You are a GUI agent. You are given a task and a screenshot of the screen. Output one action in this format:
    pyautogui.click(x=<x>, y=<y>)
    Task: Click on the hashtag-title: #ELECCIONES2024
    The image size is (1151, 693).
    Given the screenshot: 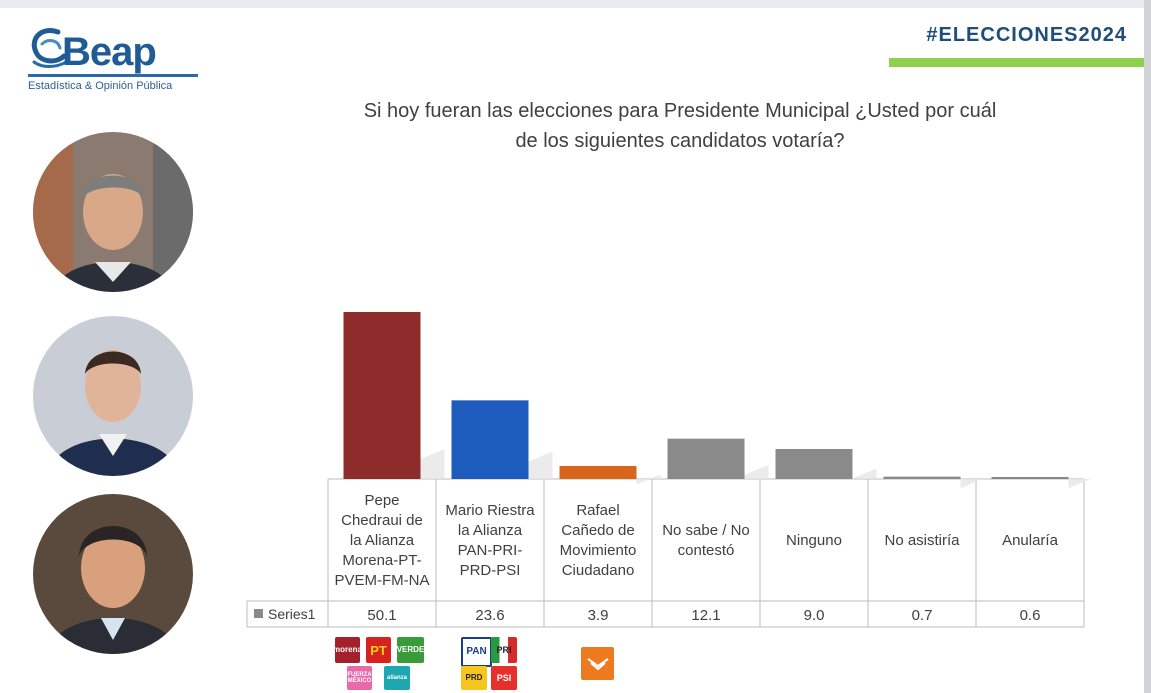 What is the action you would take?
    pyautogui.click(x=1026, y=35)
    